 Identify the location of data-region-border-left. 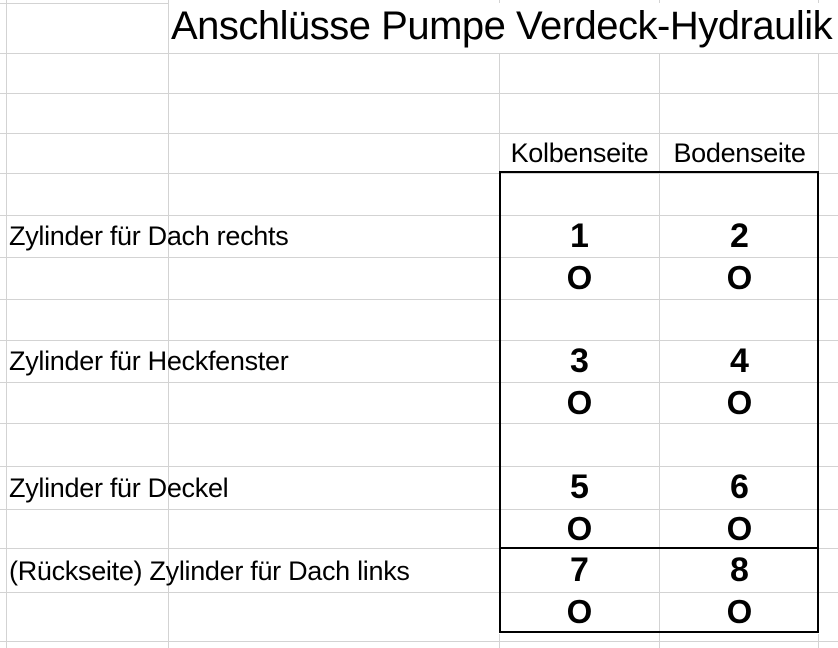
(500, 402).